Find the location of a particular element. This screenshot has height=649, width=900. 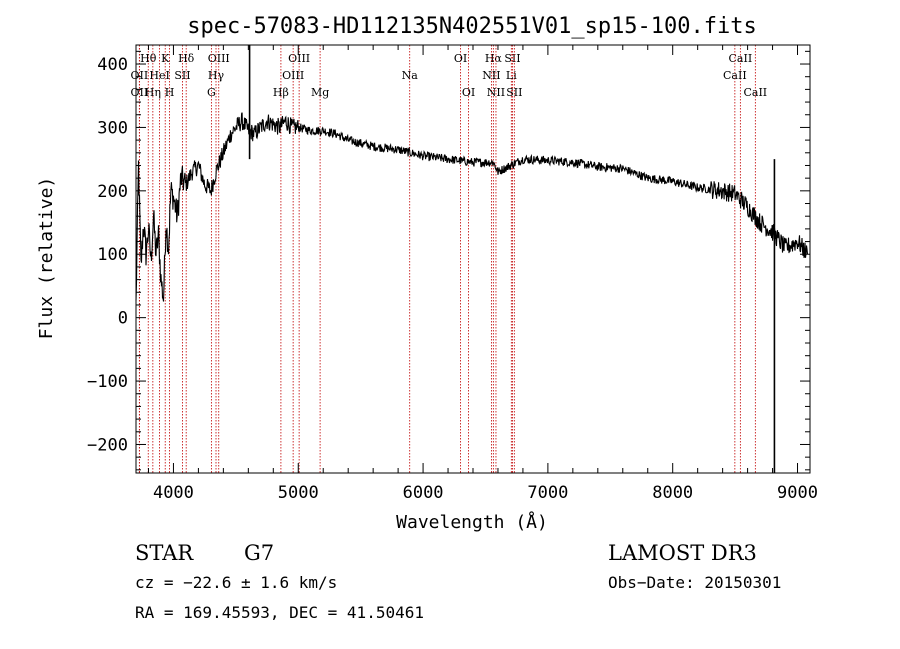

y-tick-label: −200 is located at coordinates (107, 445).